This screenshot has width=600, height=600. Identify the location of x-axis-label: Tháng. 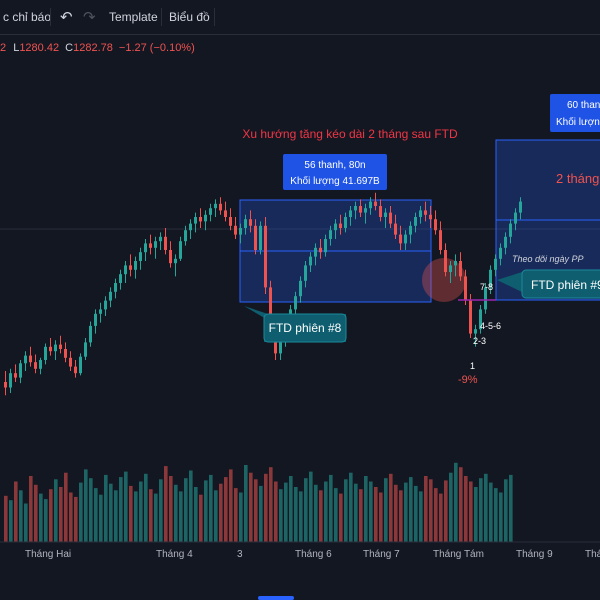
(592, 554).